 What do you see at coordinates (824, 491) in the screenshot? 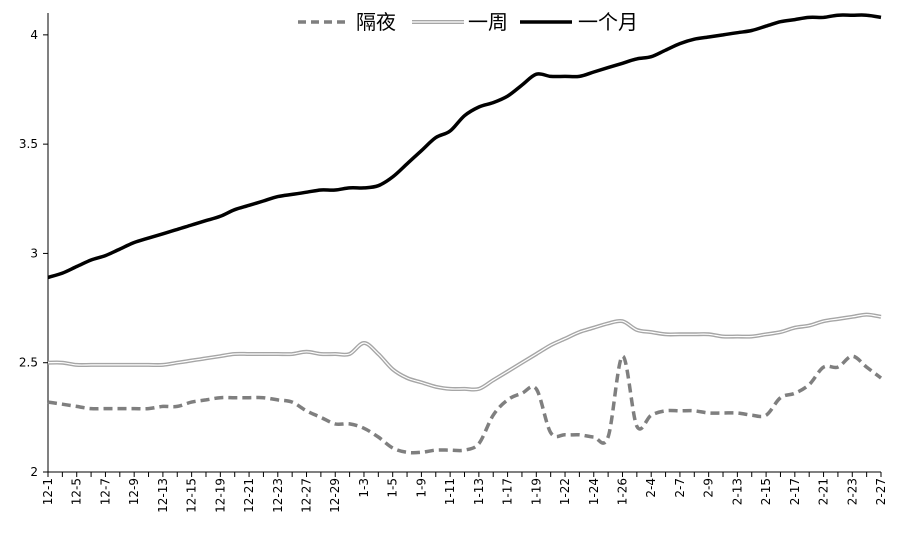
I see `x-tick-label: 2-21` at bounding box center [824, 491].